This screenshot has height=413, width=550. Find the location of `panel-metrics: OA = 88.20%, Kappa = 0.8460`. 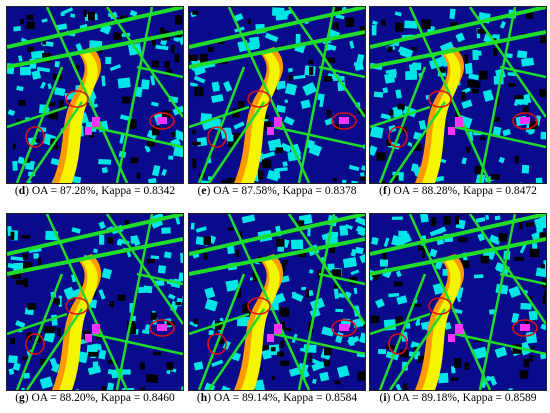

panel-metrics: OA = 88.20%, Kappa = 0.8460 is located at coordinates (103, 398).